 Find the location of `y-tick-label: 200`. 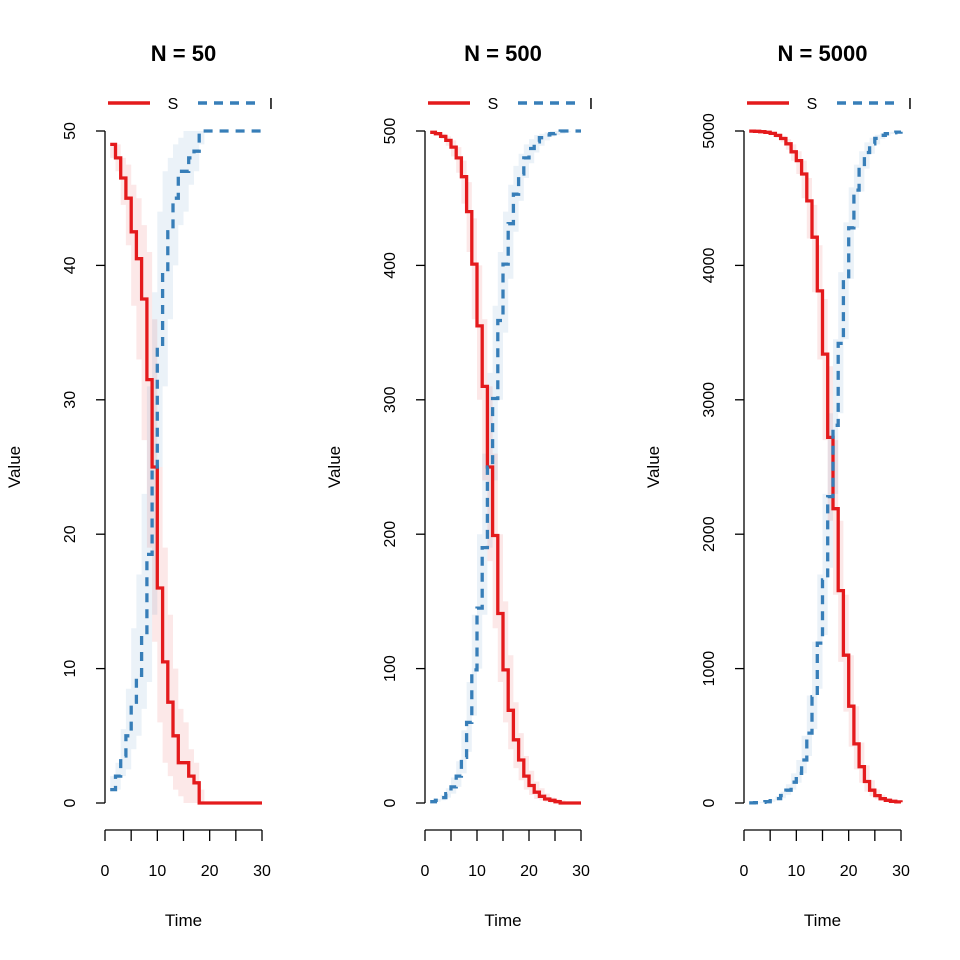

y-tick-label: 200 is located at coordinates (390, 534).